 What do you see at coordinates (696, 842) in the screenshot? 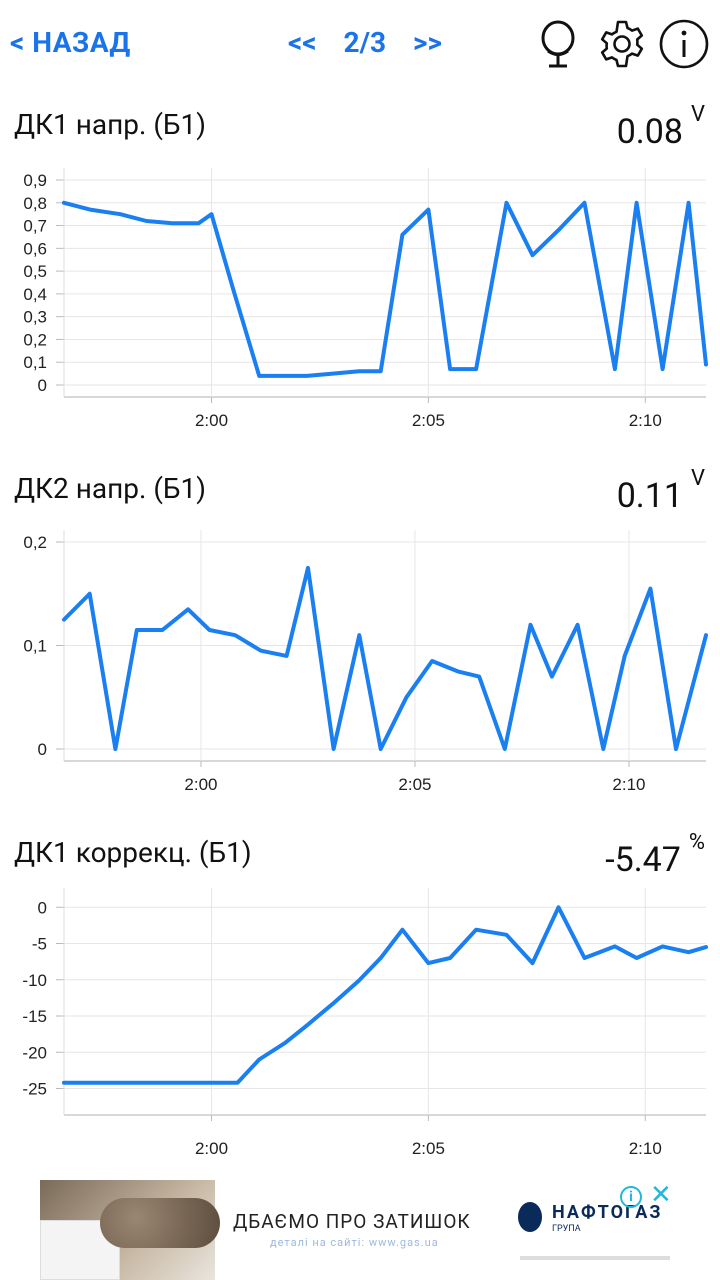
I see `value-unit: %` at bounding box center [696, 842].